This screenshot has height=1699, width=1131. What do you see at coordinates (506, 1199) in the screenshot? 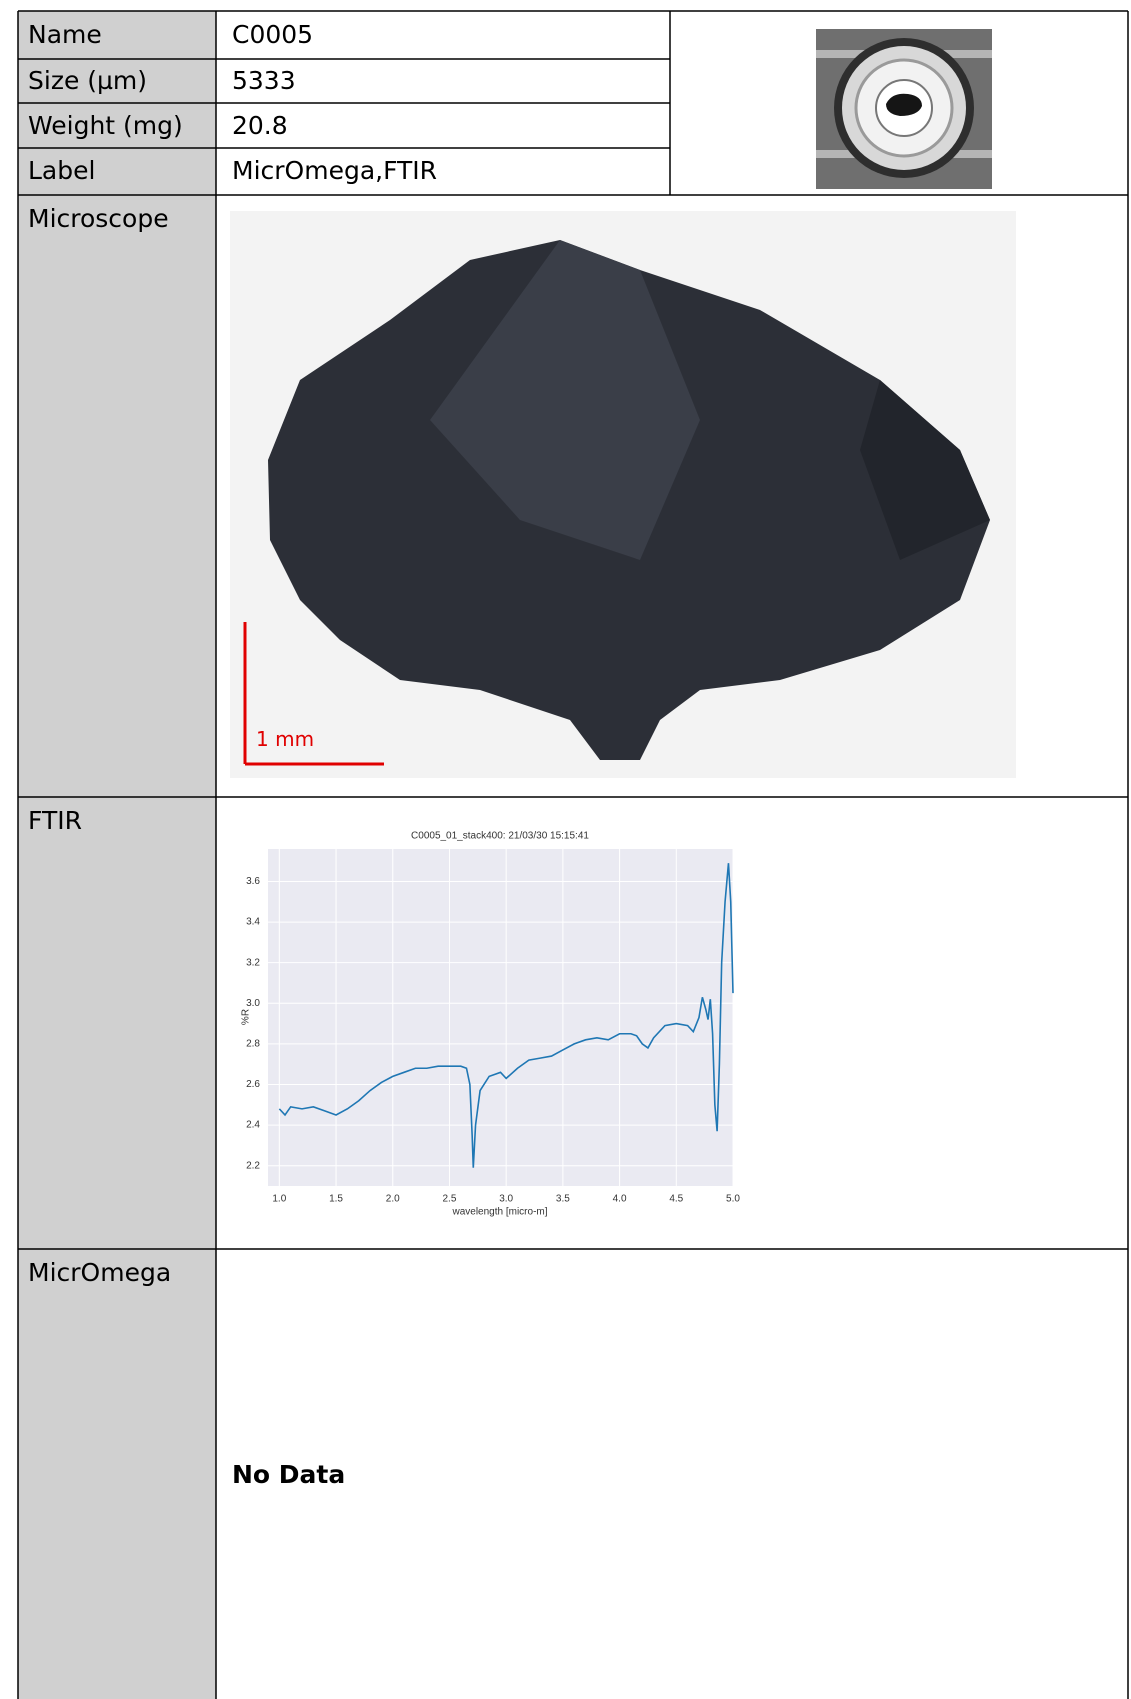
I see `x-tick-label: 3.0` at bounding box center [506, 1199].